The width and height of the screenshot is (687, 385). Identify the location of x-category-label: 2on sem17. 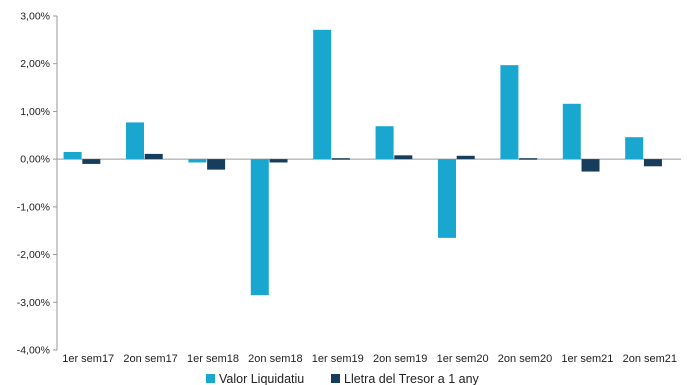
(150, 359).